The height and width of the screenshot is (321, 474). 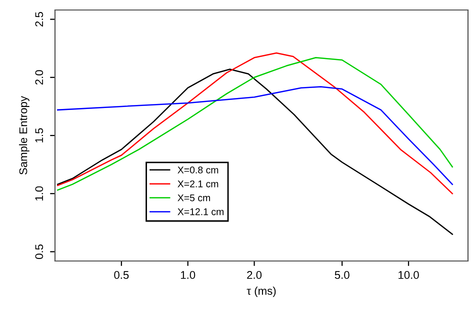 I want to click on x-tick-label: 10.0, so click(x=408, y=275).